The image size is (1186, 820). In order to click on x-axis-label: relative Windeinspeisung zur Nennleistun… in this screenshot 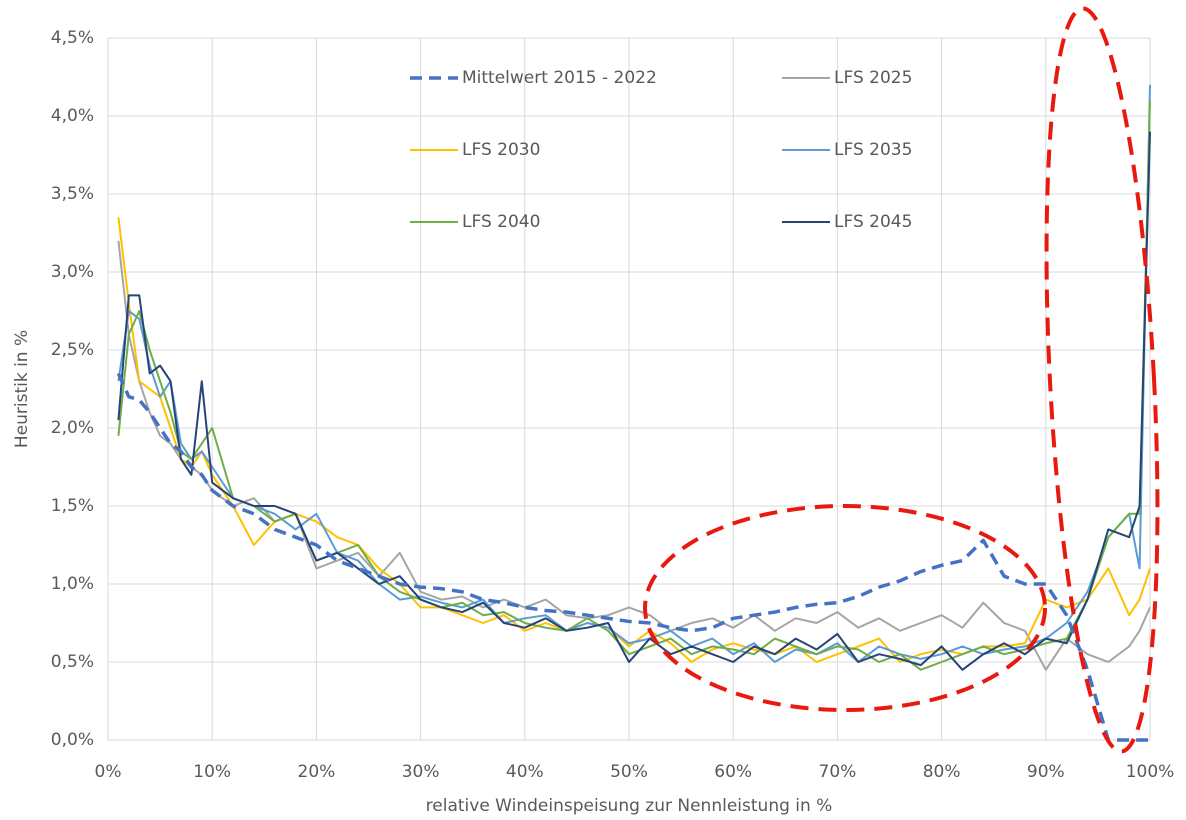, I will do `click(629, 806)`.